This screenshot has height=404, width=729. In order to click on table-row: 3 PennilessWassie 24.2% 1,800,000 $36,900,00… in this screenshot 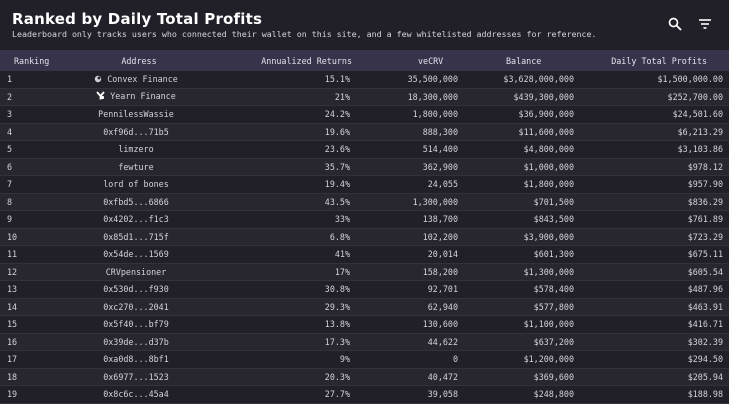, I will do `click(364, 115)`.